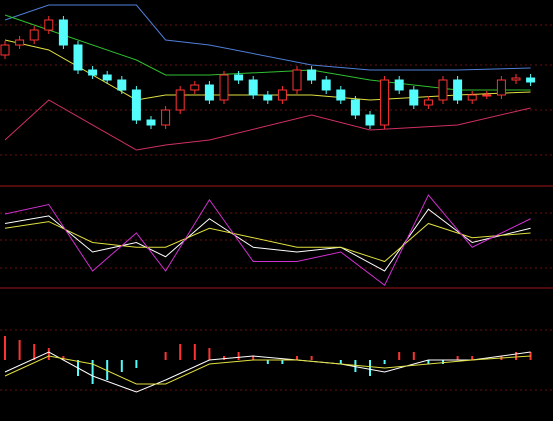 Image resolution: width=553 pixels, height=421 pixels. Describe the element at coordinates (267, 125) in the screenshot. I see `price-line` at that location.